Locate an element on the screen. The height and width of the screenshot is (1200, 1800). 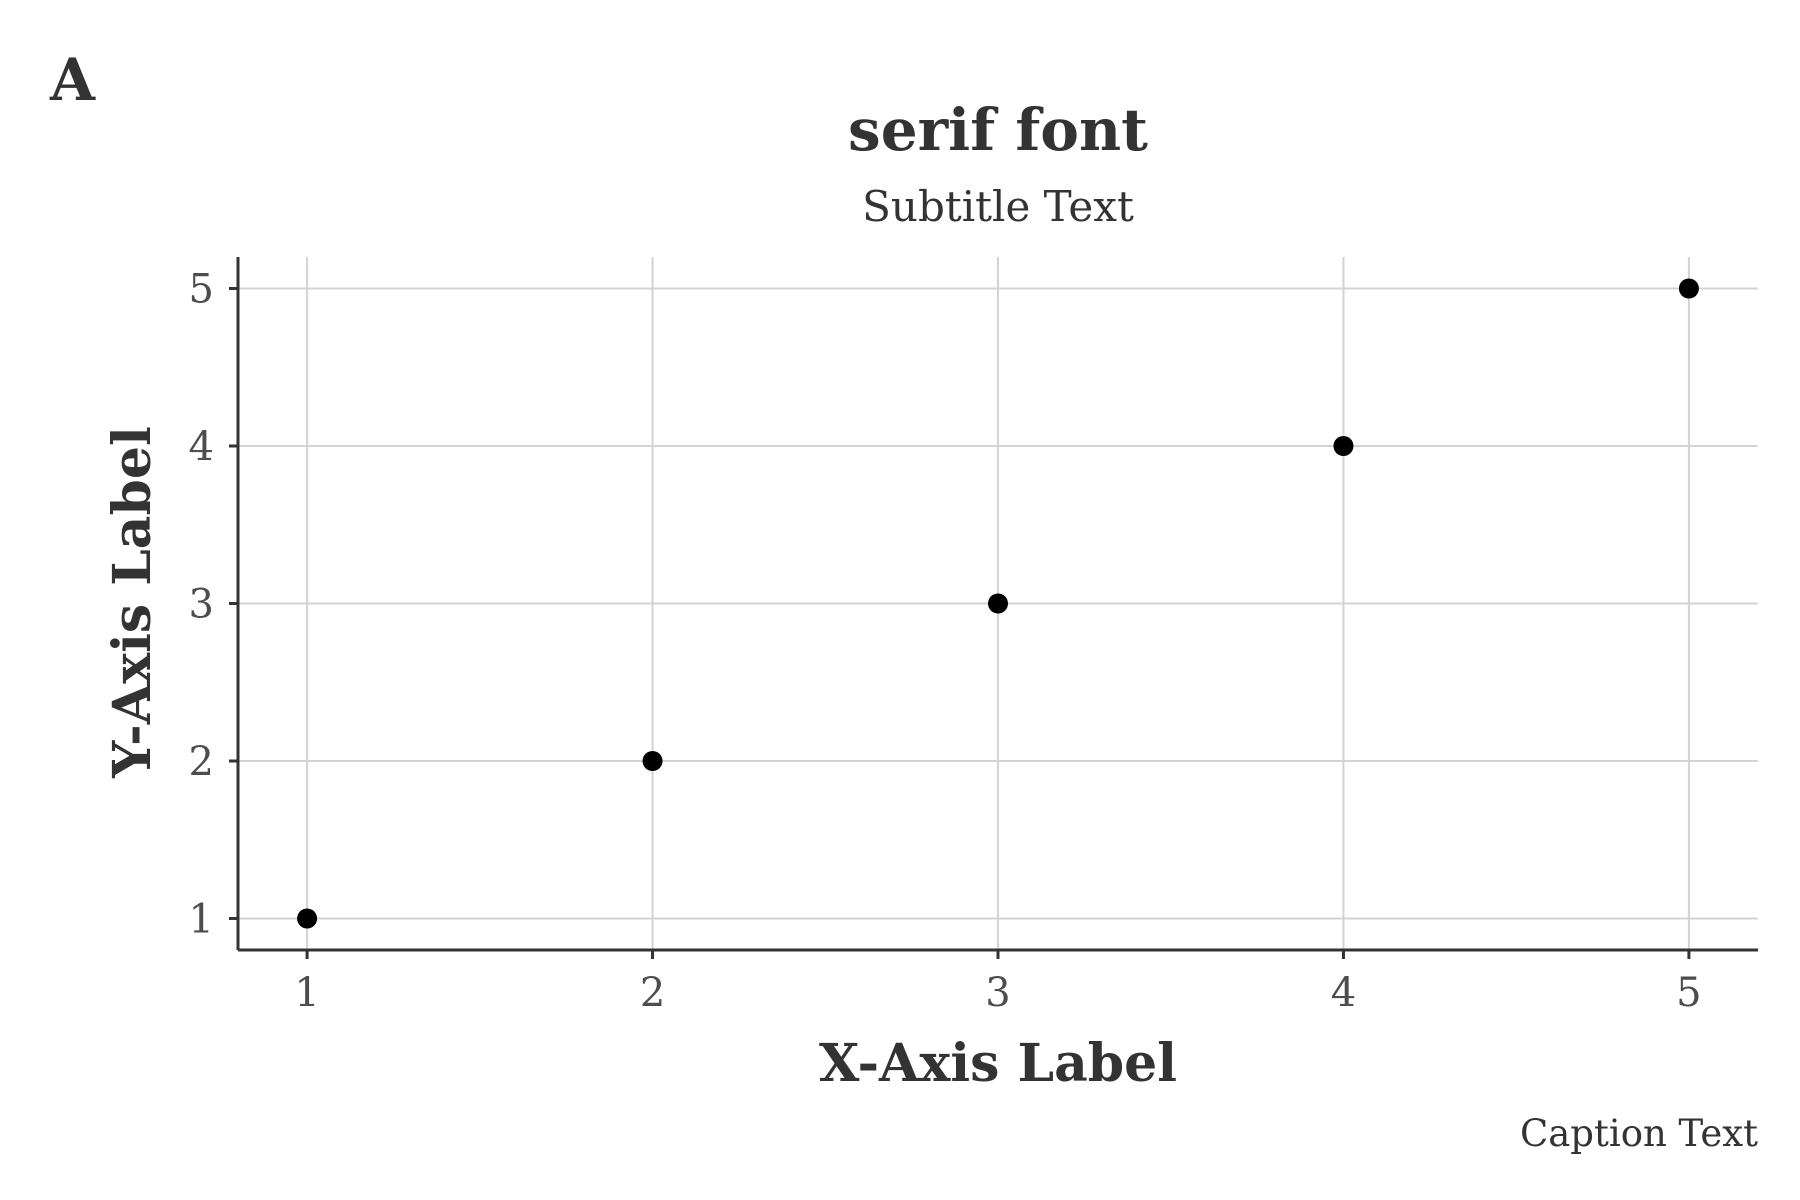
x-tick-label: 2 is located at coordinates (652, 993).